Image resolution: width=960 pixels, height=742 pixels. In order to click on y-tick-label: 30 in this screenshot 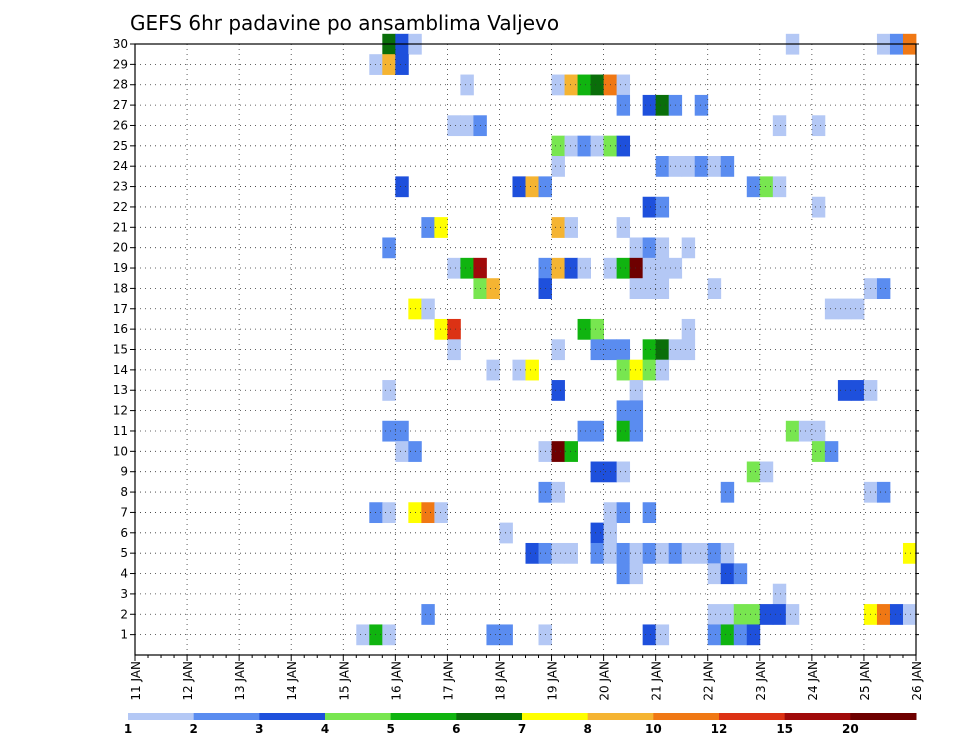, I will do `click(120, 44)`.